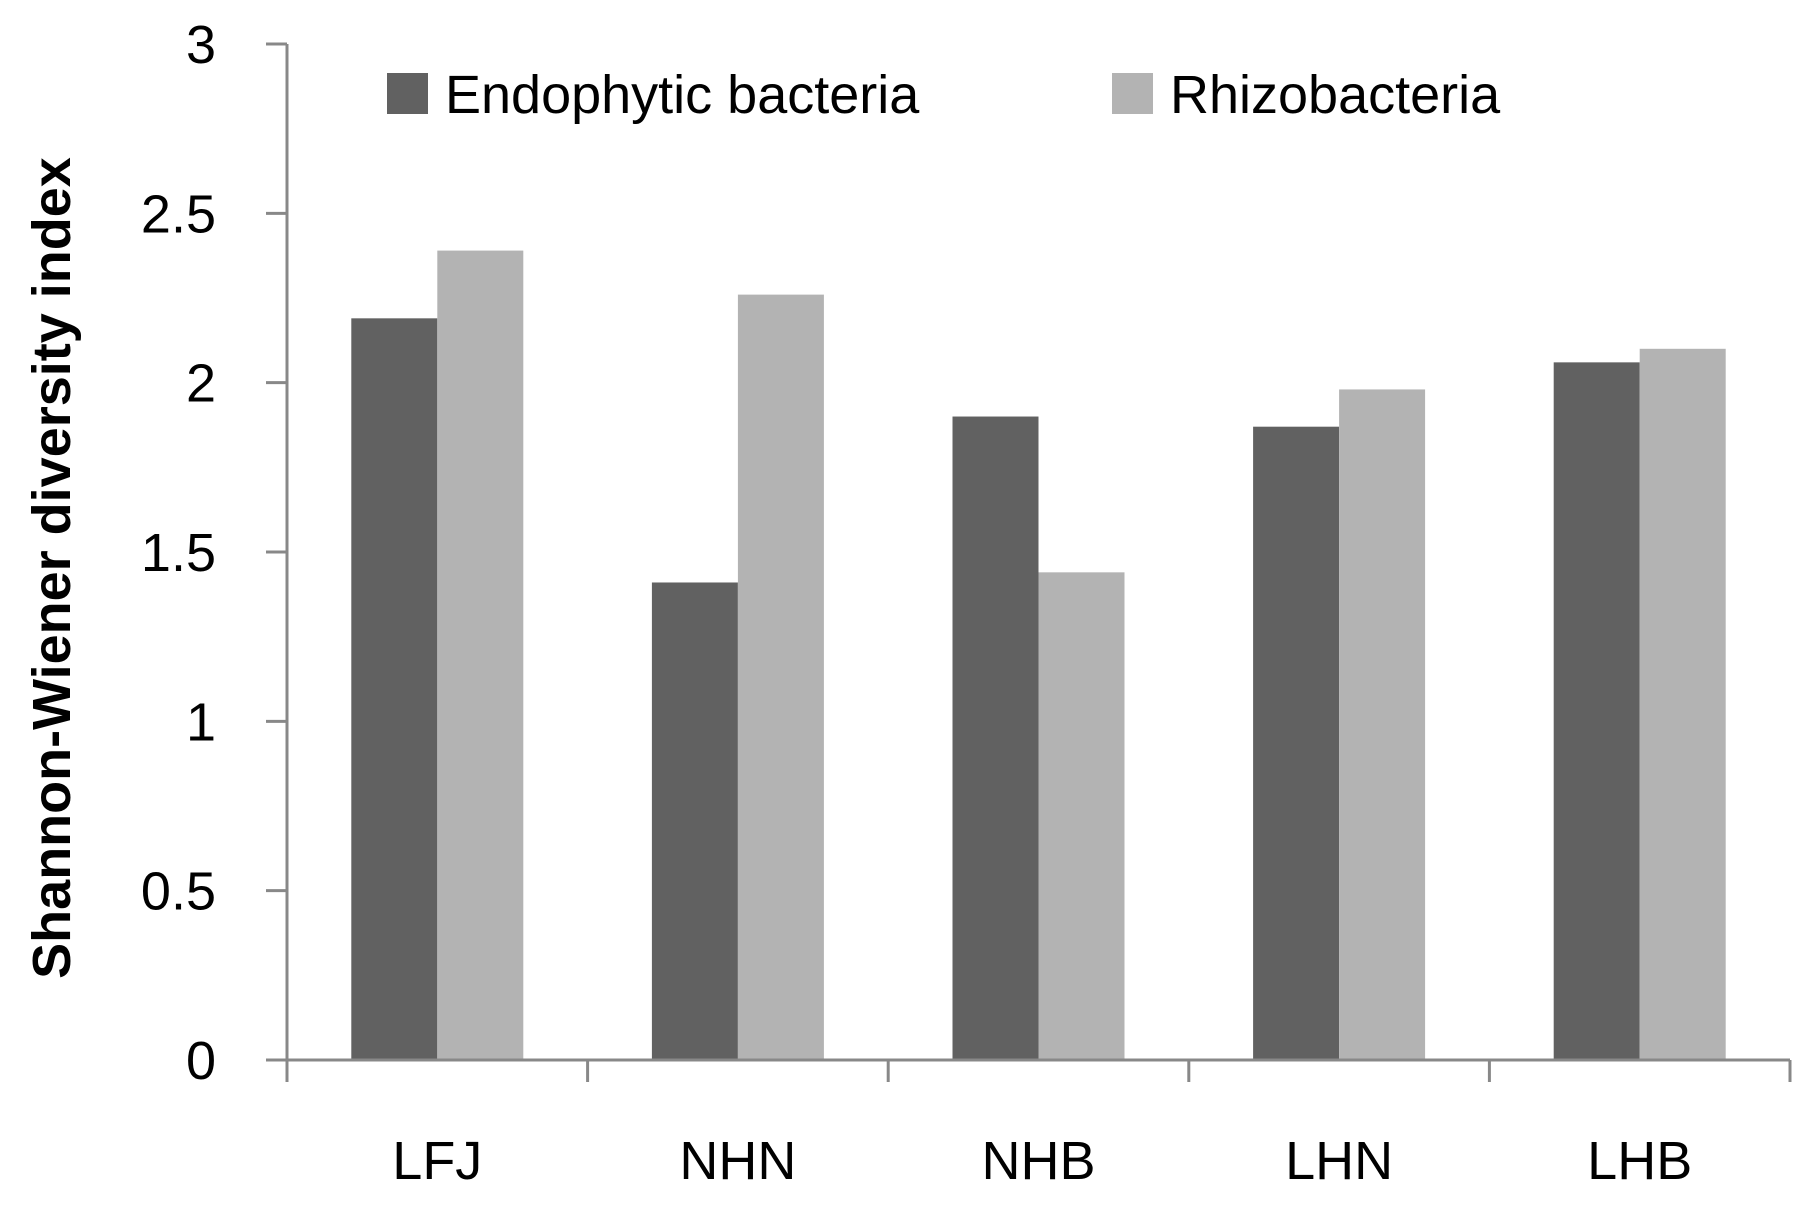 This screenshot has height=1220, width=1804. I want to click on bar-endophytic-bacteria-lfj, so click(394, 689).